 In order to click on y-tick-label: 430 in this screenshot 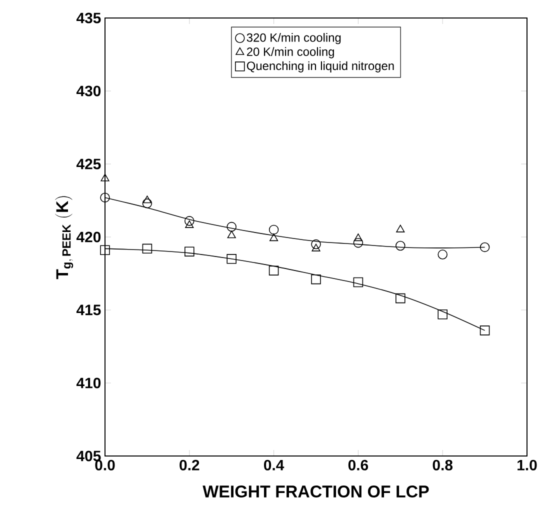, I will do `click(88, 91)`.